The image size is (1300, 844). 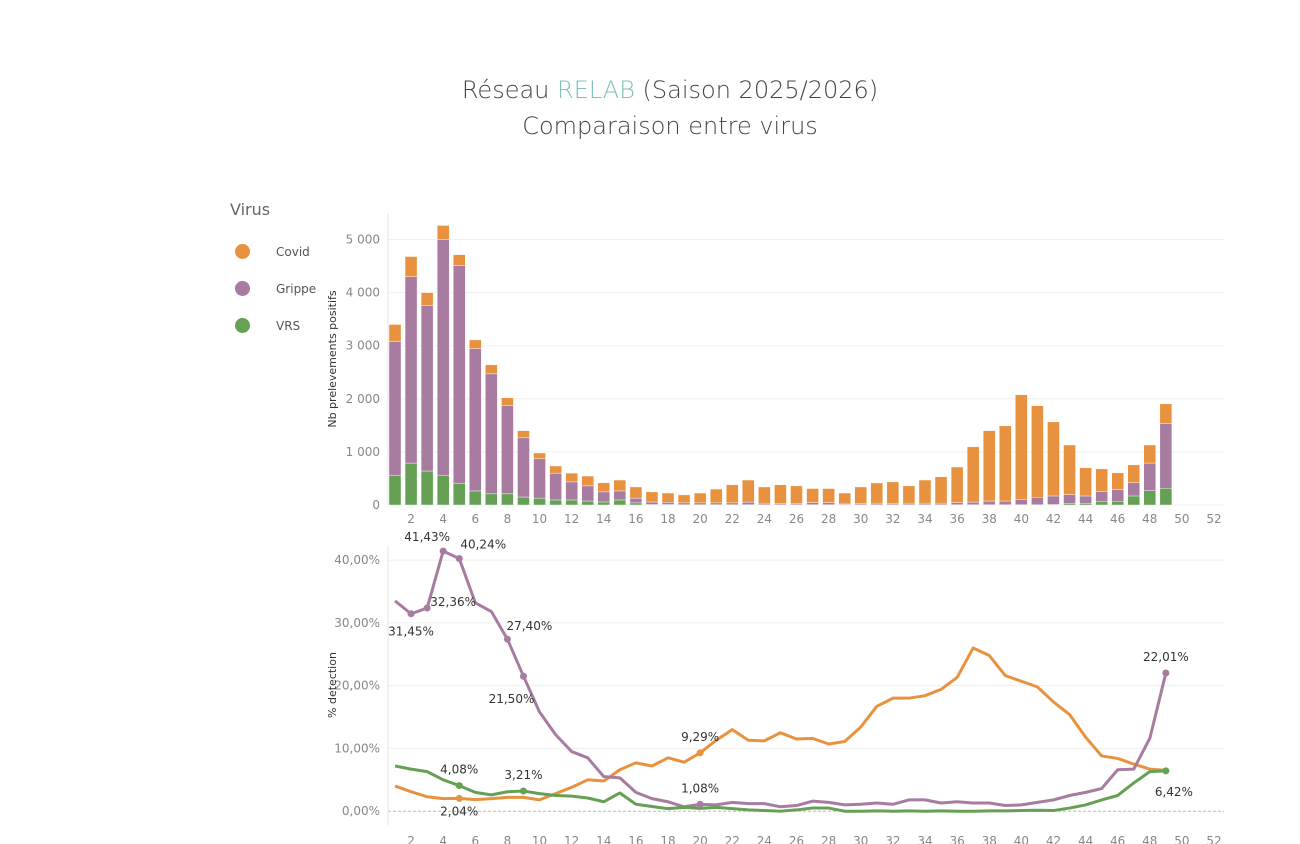 What do you see at coordinates (523, 775) in the screenshot?
I see `data-label: 3,21%` at bounding box center [523, 775].